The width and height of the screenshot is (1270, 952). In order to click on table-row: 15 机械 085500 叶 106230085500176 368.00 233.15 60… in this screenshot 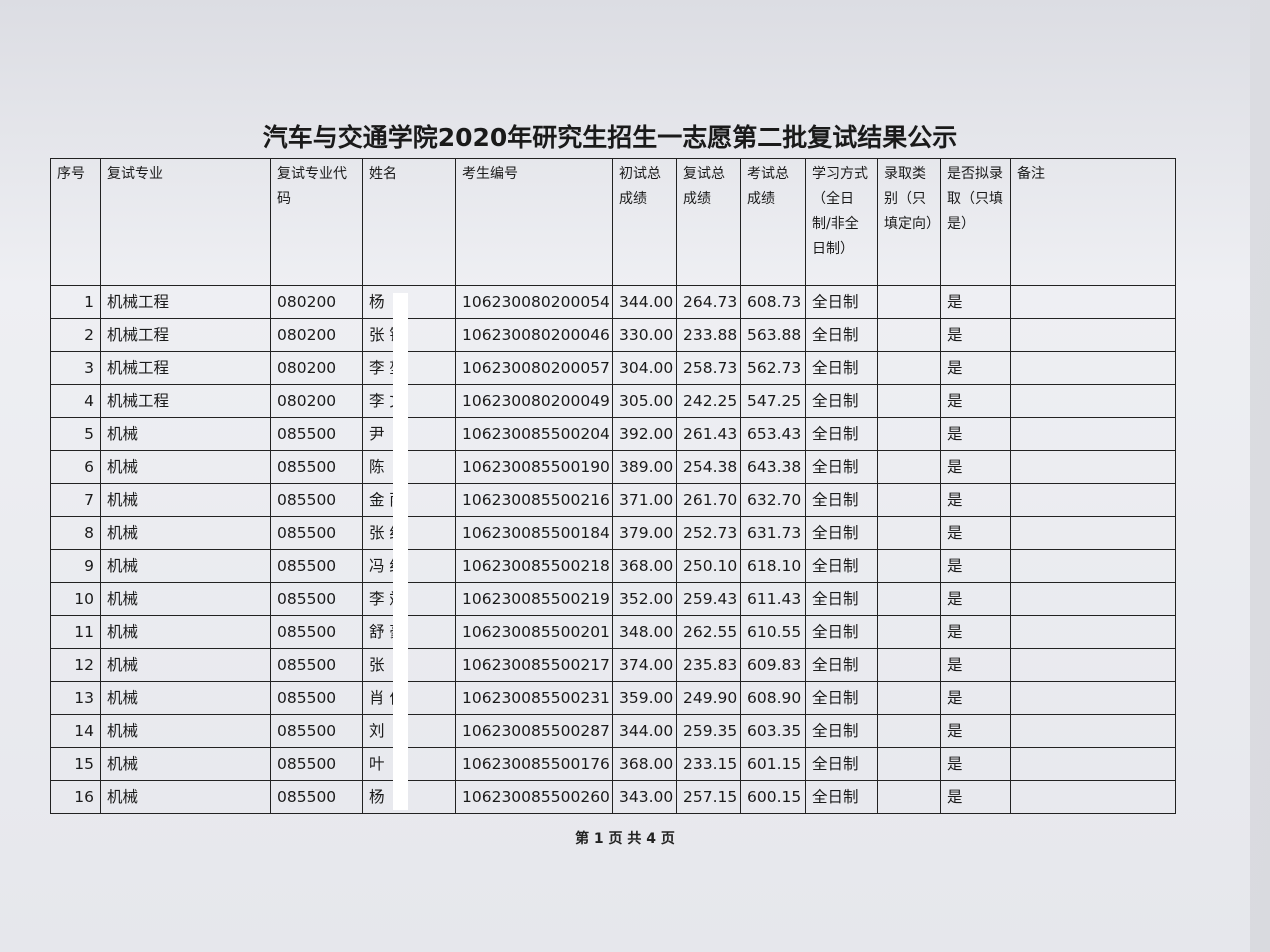, I will do `click(613, 764)`.